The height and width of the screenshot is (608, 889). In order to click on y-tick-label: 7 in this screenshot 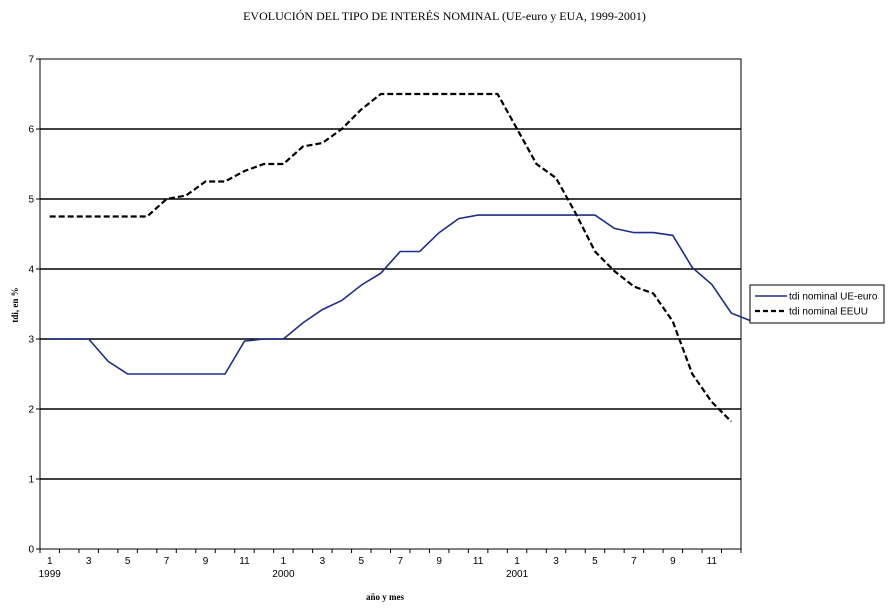, I will do `click(31, 60)`.